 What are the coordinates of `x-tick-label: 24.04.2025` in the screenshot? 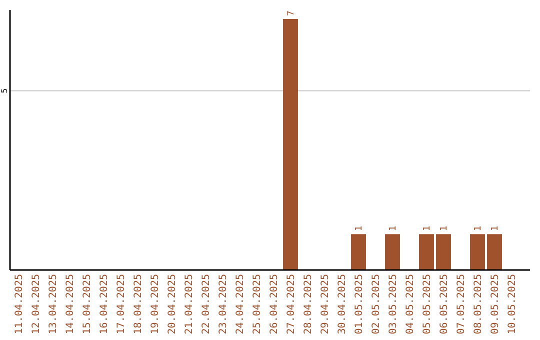 It's located at (240, 304).